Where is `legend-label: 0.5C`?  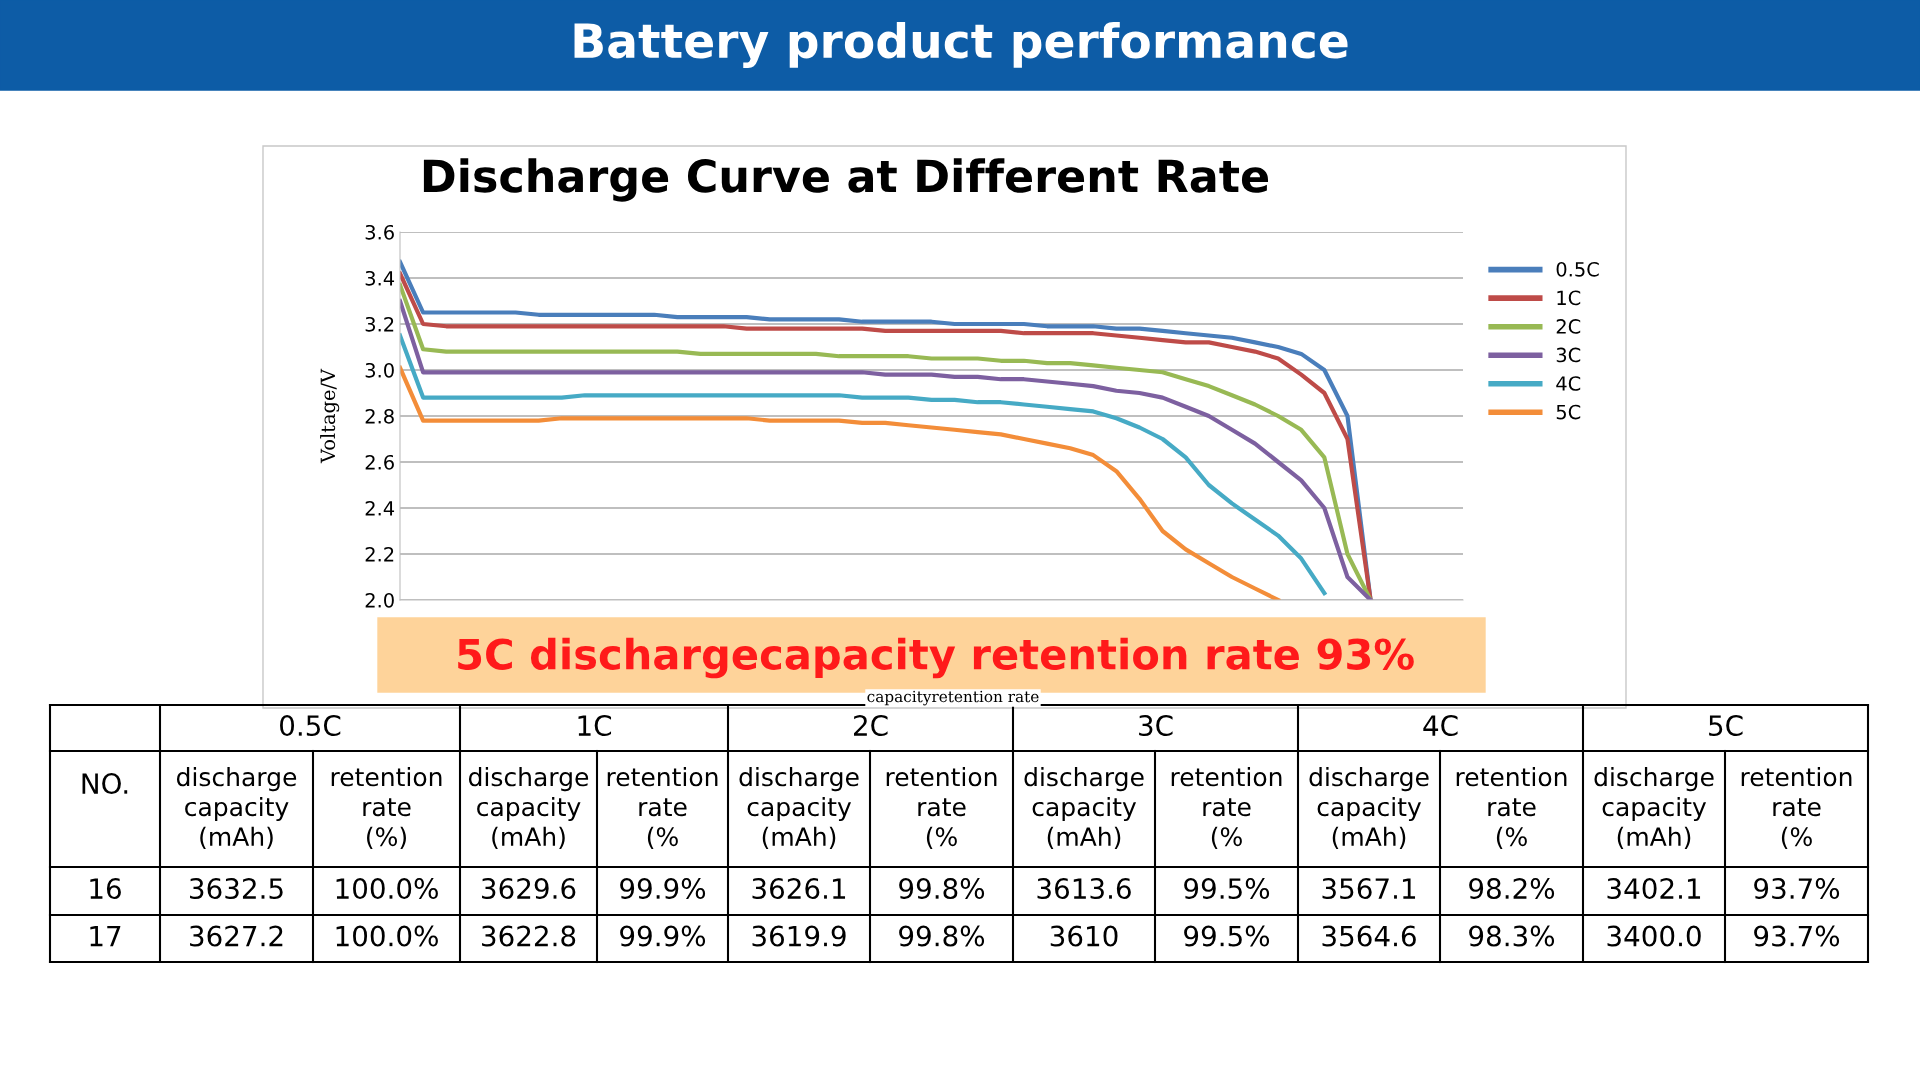 legend-label: 0.5C is located at coordinates (1577, 269).